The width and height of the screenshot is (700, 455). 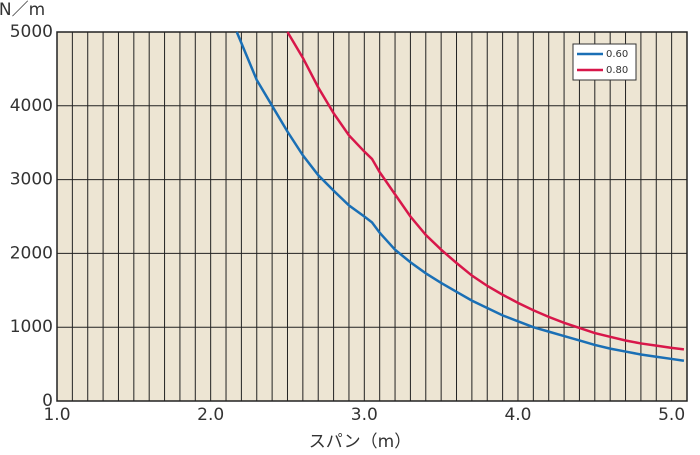 I want to click on legend-label: 0.80, so click(x=617, y=70).